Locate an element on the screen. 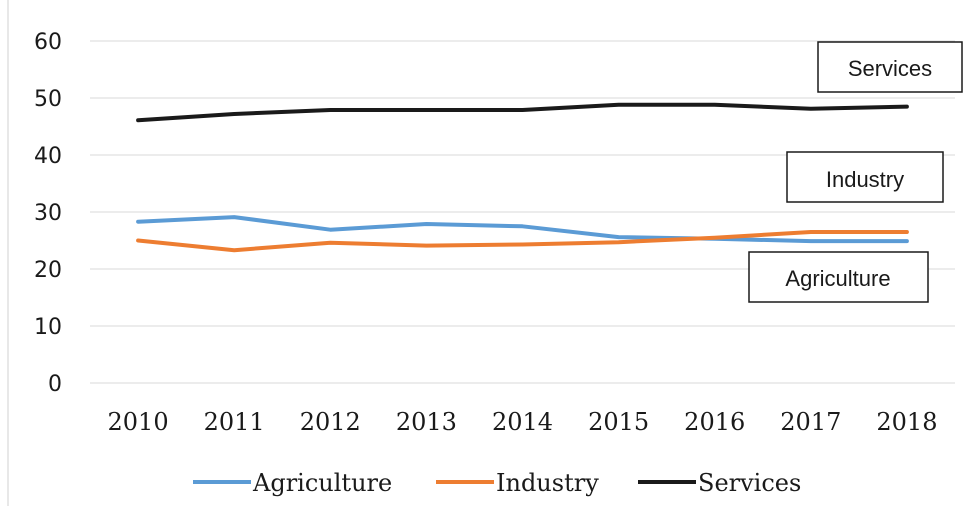 The width and height of the screenshot is (973, 506). callout-industry-label: Industry is located at coordinates (865, 179).